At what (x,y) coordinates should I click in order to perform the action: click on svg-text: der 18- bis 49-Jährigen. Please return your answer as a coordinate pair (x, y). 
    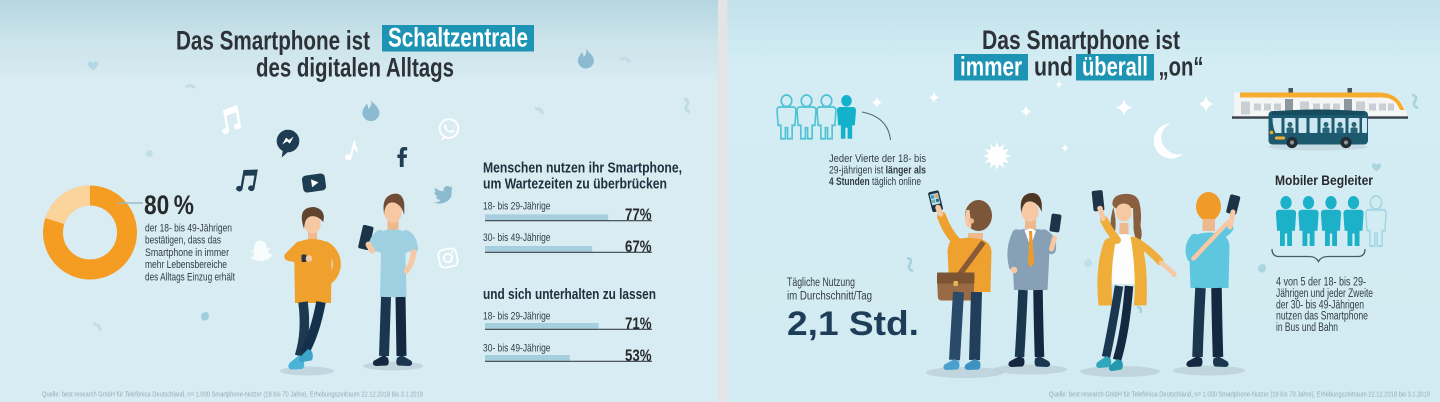
    Looking at the image, I should click on (188, 229).